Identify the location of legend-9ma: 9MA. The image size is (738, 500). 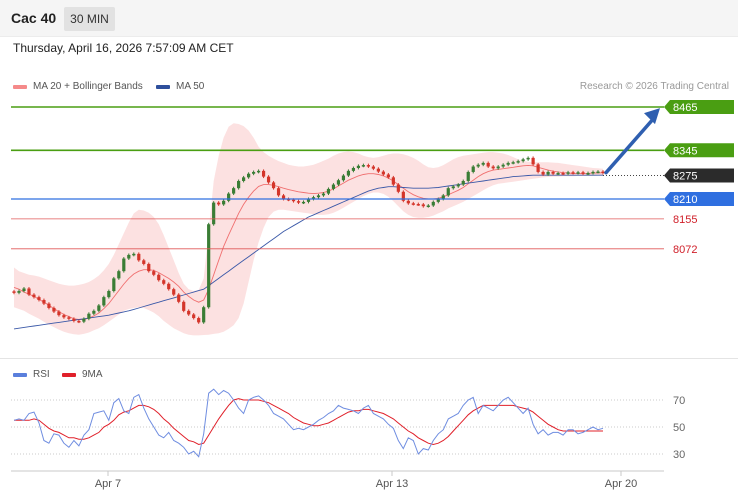
(82, 374).